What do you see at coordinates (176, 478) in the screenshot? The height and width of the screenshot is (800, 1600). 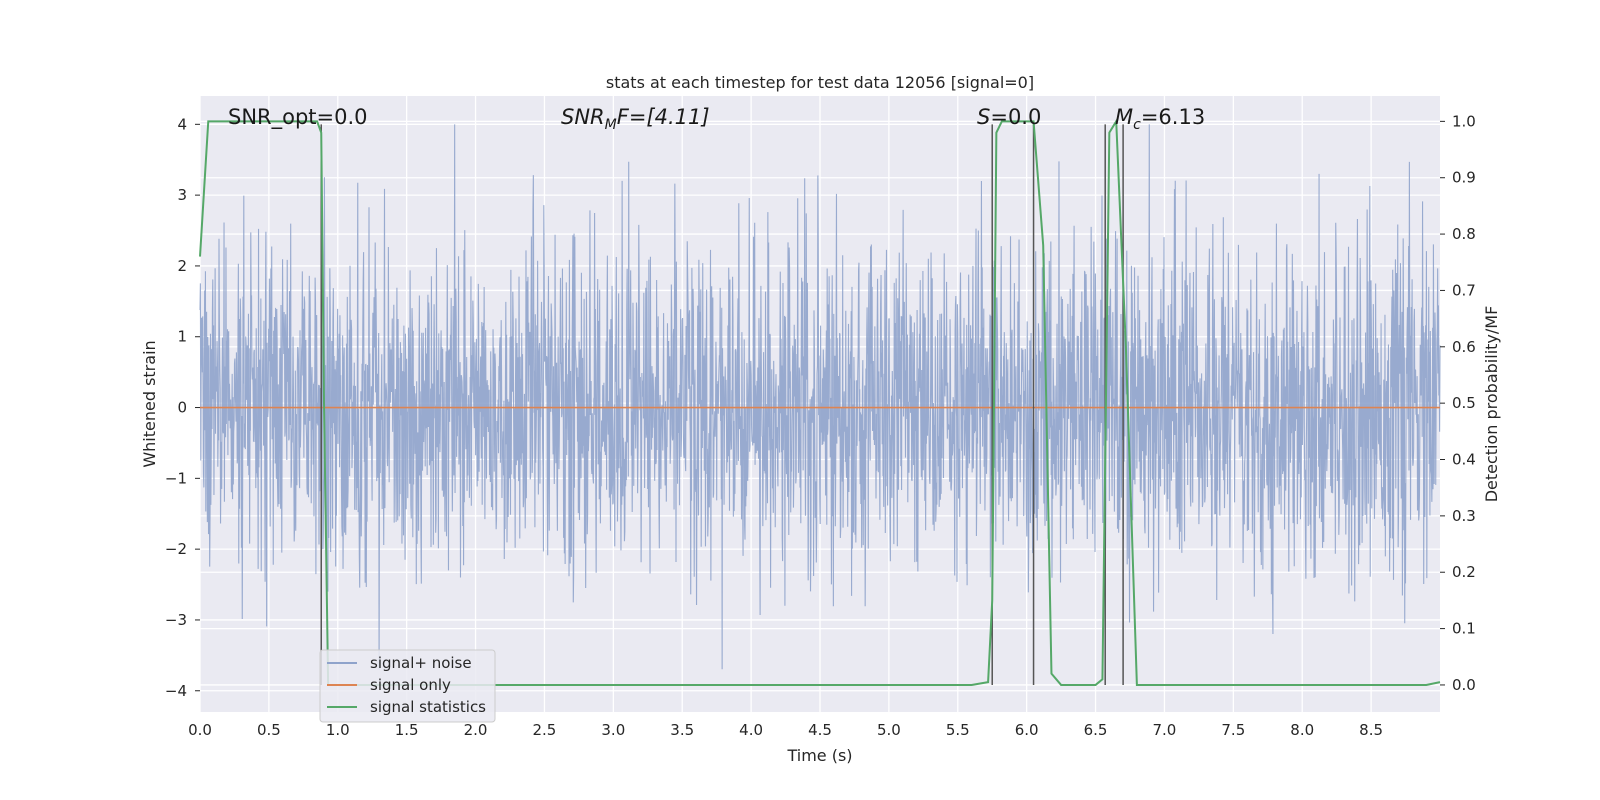 I see `y-left-tick-label: −1` at bounding box center [176, 478].